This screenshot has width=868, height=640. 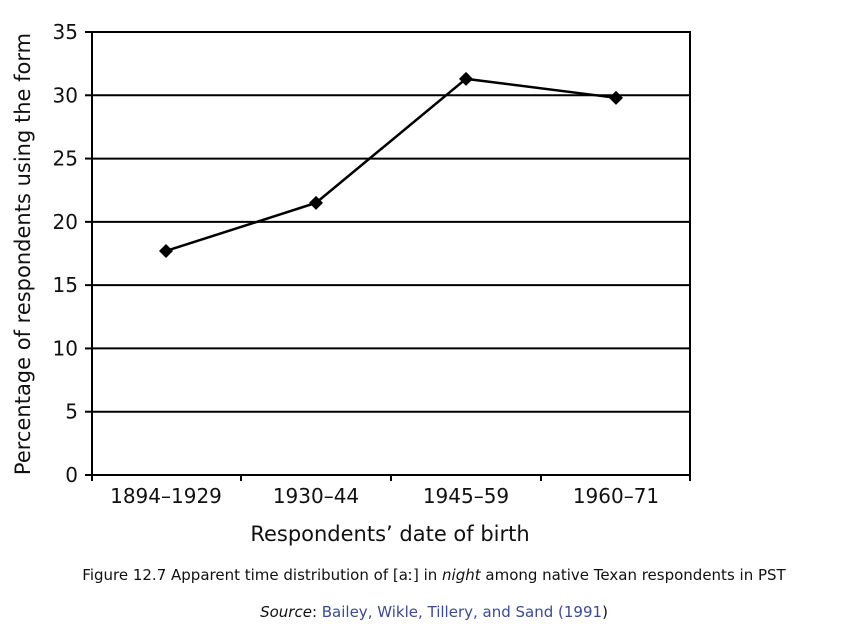 What do you see at coordinates (605, 612) in the screenshot?
I see `source-close: )` at bounding box center [605, 612].